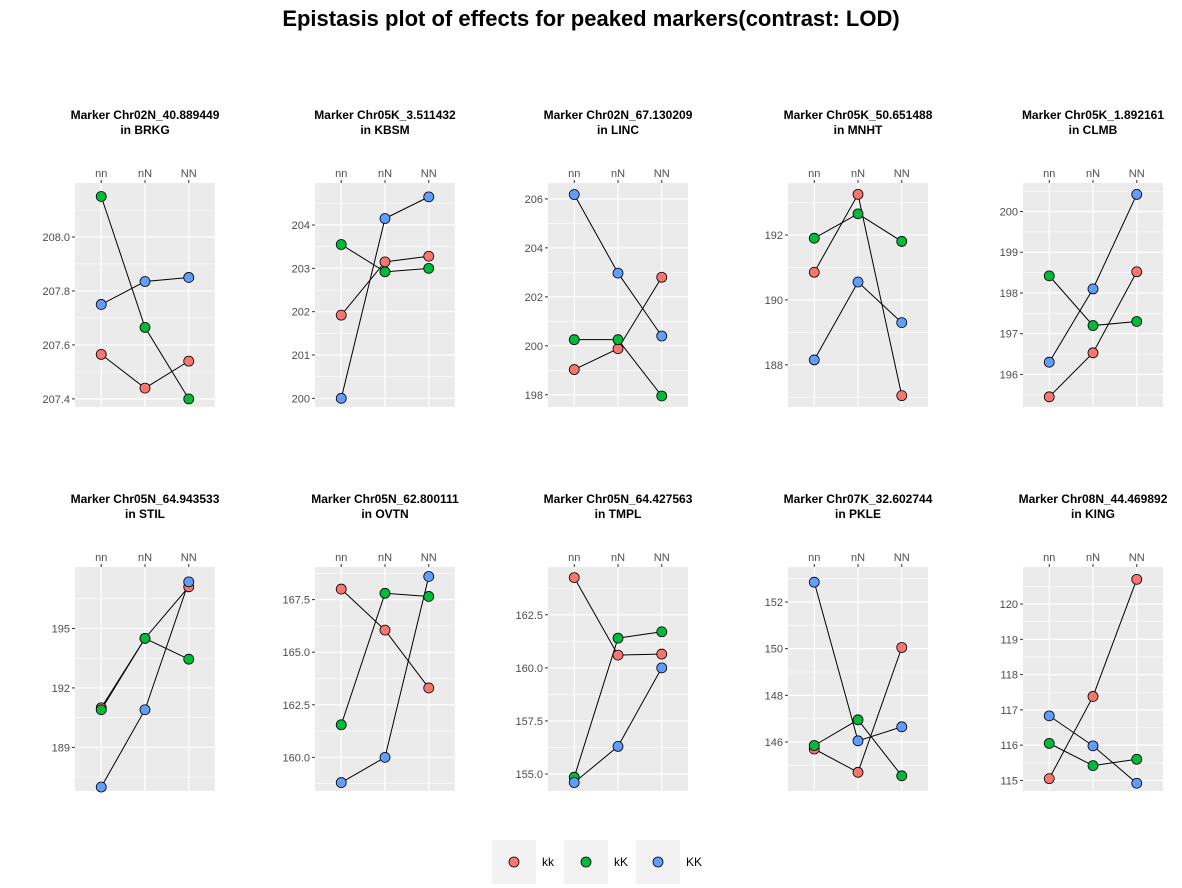 This screenshot has height=888, width=1182. Describe the element at coordinates (774, 743) in the screenshot. I see `y-tick-label: 146` at that location.